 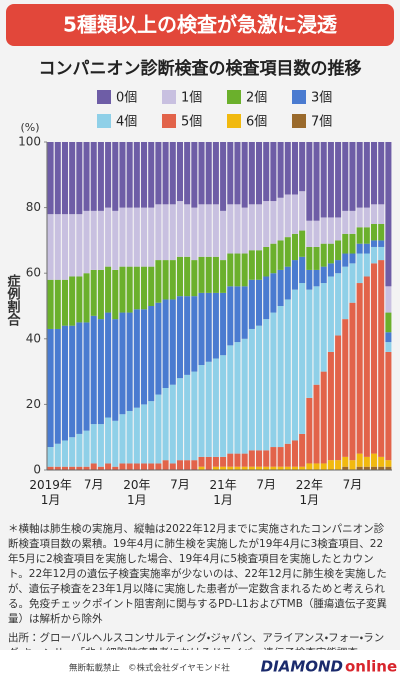 What do you see at coordinates (200, 667) in the screenshot?
I see `footer-bg` at bounding box center [200, 667].